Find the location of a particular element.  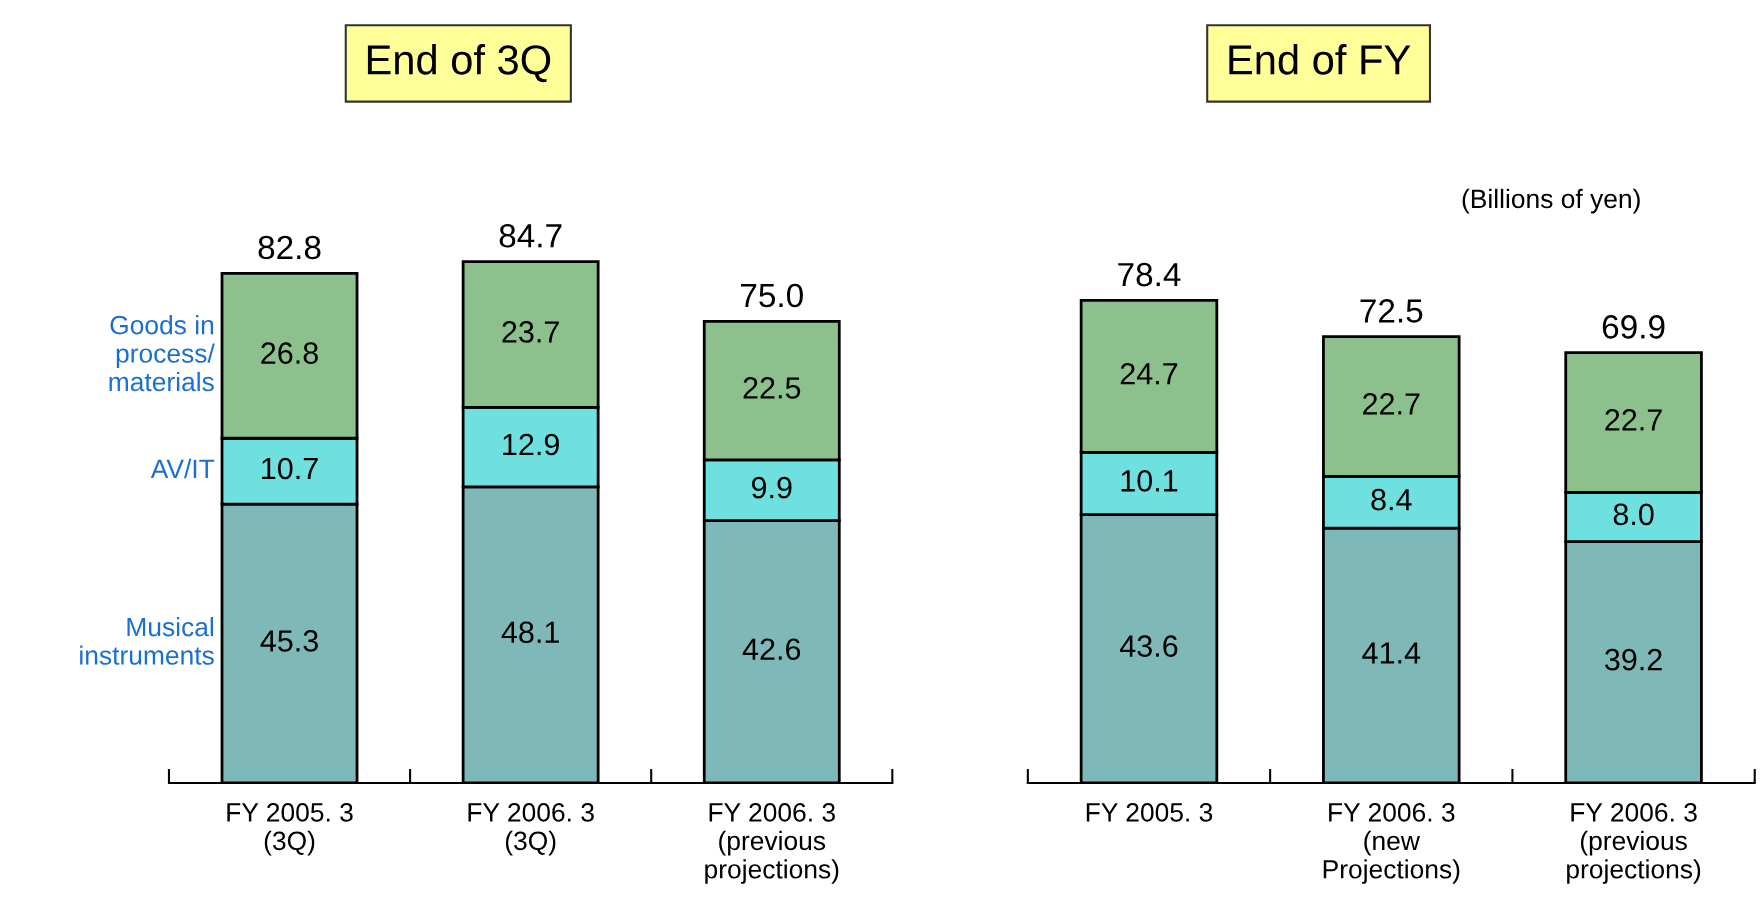

total-label: 75.0 is located at coordinates (772, 295).